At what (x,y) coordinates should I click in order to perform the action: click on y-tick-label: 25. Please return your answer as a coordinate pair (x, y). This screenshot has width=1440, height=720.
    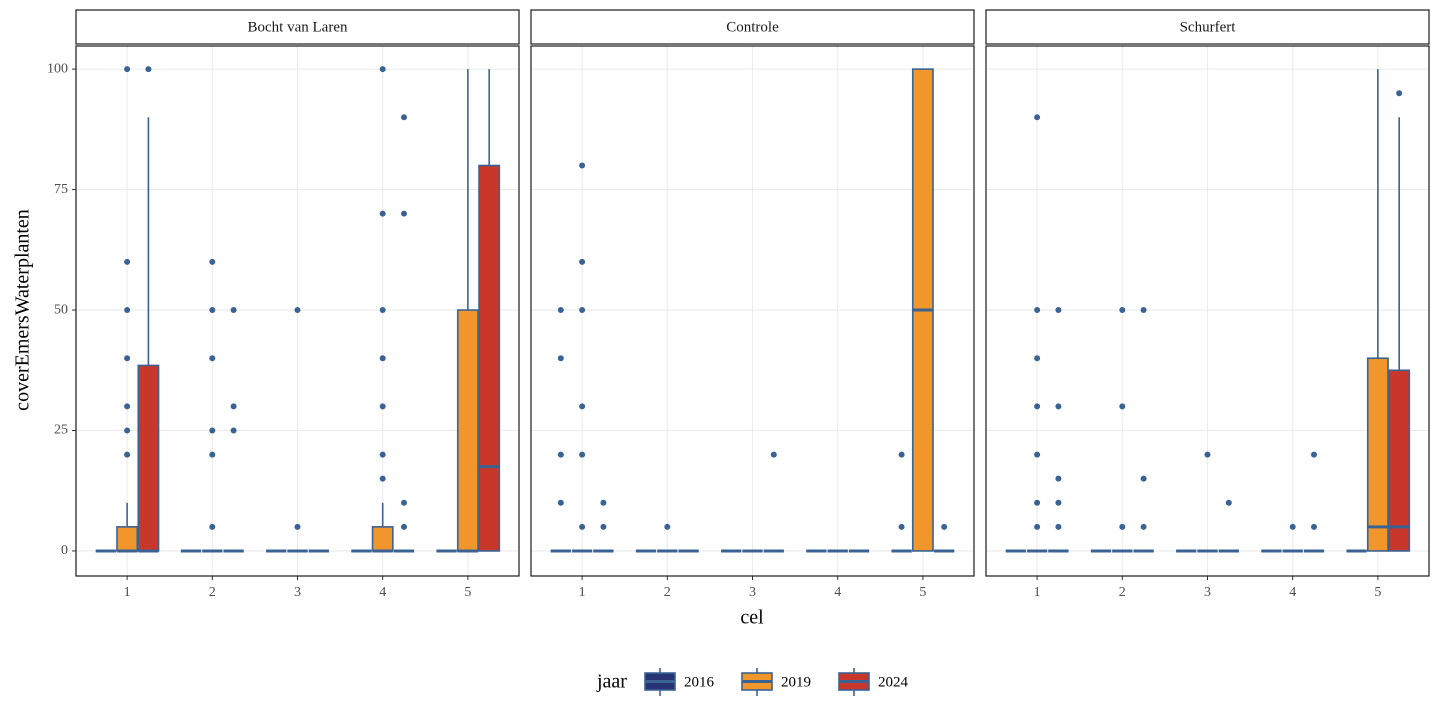
    Looking at the image, I should click on (61, 430).